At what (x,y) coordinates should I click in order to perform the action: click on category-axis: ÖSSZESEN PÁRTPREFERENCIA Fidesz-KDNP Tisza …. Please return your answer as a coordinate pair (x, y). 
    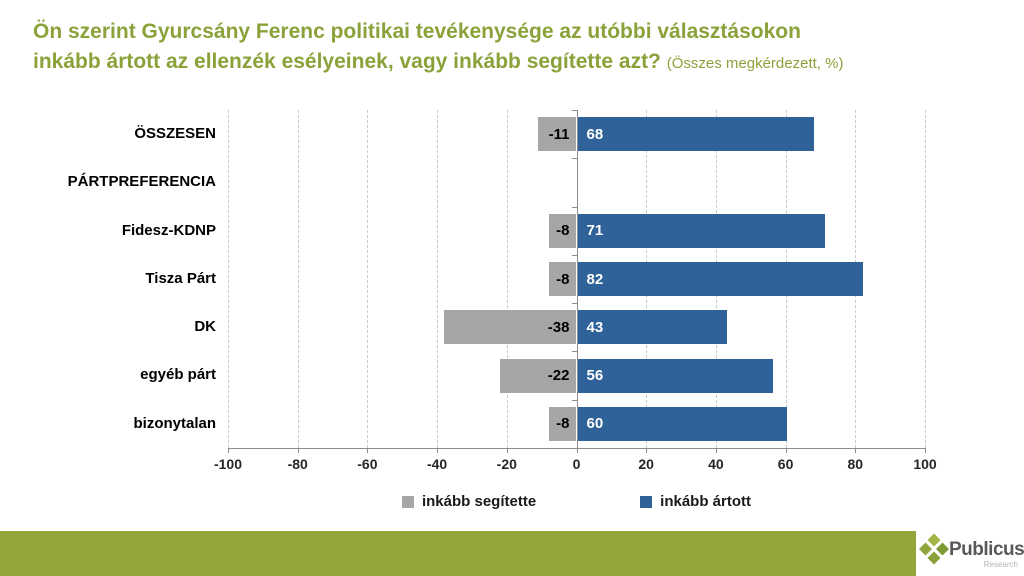
    Looking at the image, I should click on (108, 279).